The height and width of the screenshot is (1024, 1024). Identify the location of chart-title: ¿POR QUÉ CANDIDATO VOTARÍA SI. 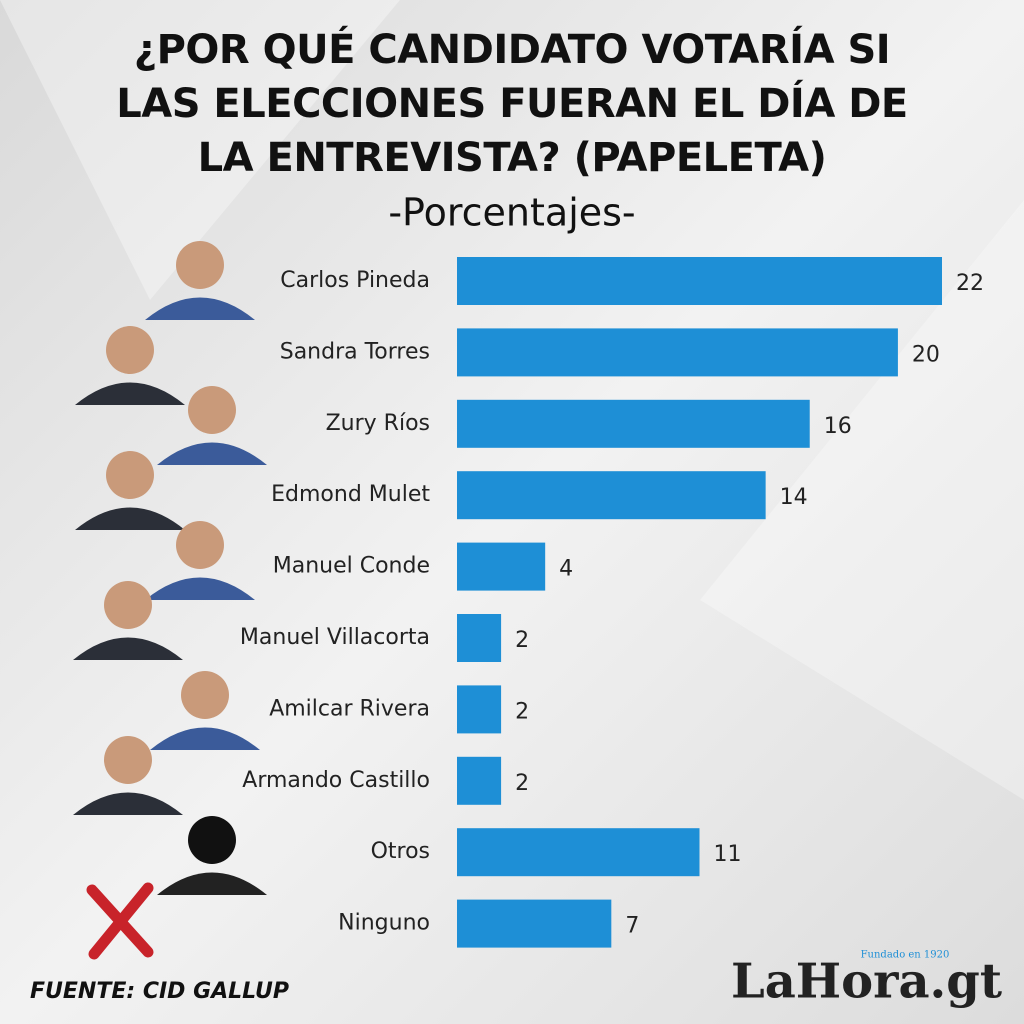
(512, 49).